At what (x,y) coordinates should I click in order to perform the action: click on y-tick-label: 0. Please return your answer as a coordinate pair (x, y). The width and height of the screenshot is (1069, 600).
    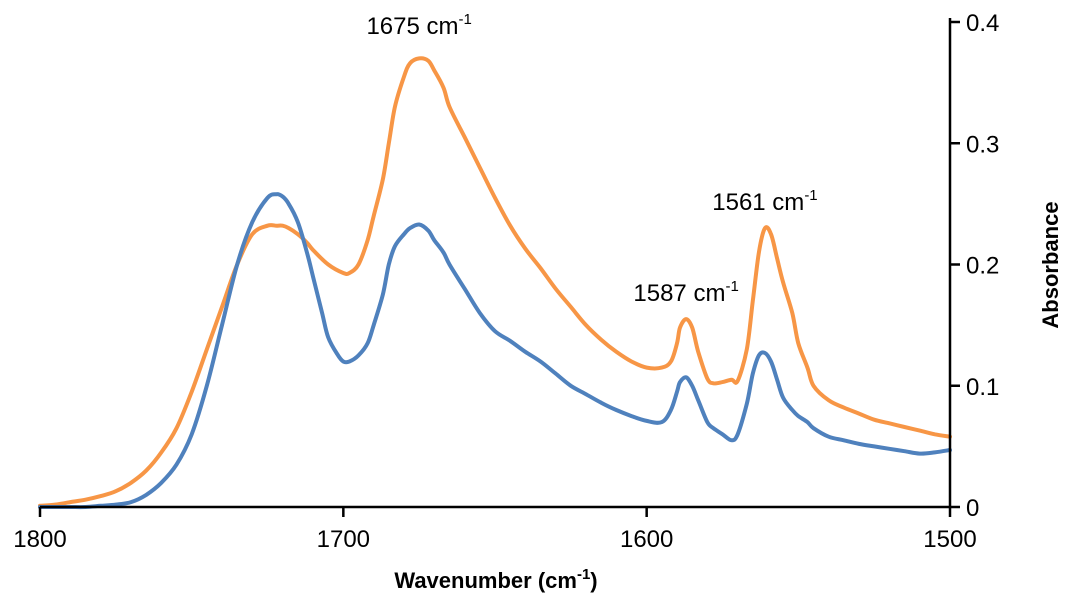
    Looking at the image, I should click on (972, 508).